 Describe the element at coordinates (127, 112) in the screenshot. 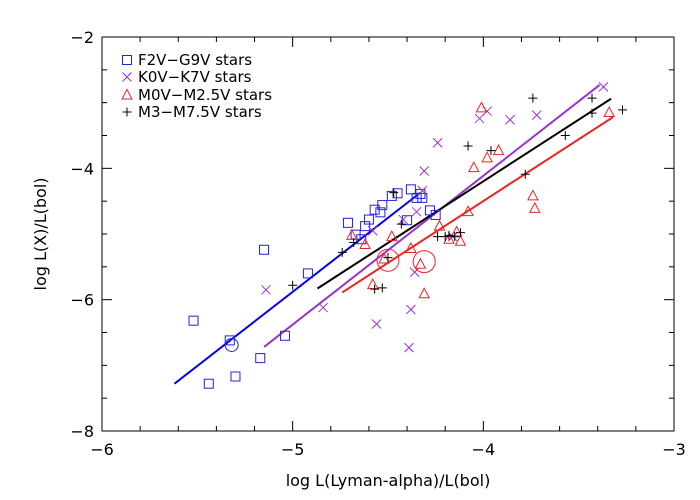

I see `legend-plus-marker` at that location.